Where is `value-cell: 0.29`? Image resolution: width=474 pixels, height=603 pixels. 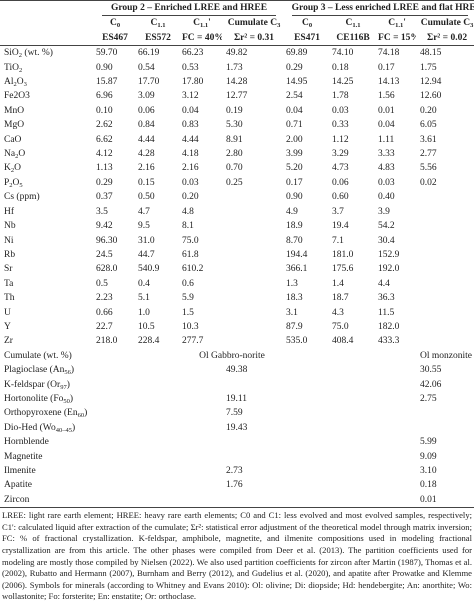 value-cell: 0.29 is located at coordinates (104, 182).